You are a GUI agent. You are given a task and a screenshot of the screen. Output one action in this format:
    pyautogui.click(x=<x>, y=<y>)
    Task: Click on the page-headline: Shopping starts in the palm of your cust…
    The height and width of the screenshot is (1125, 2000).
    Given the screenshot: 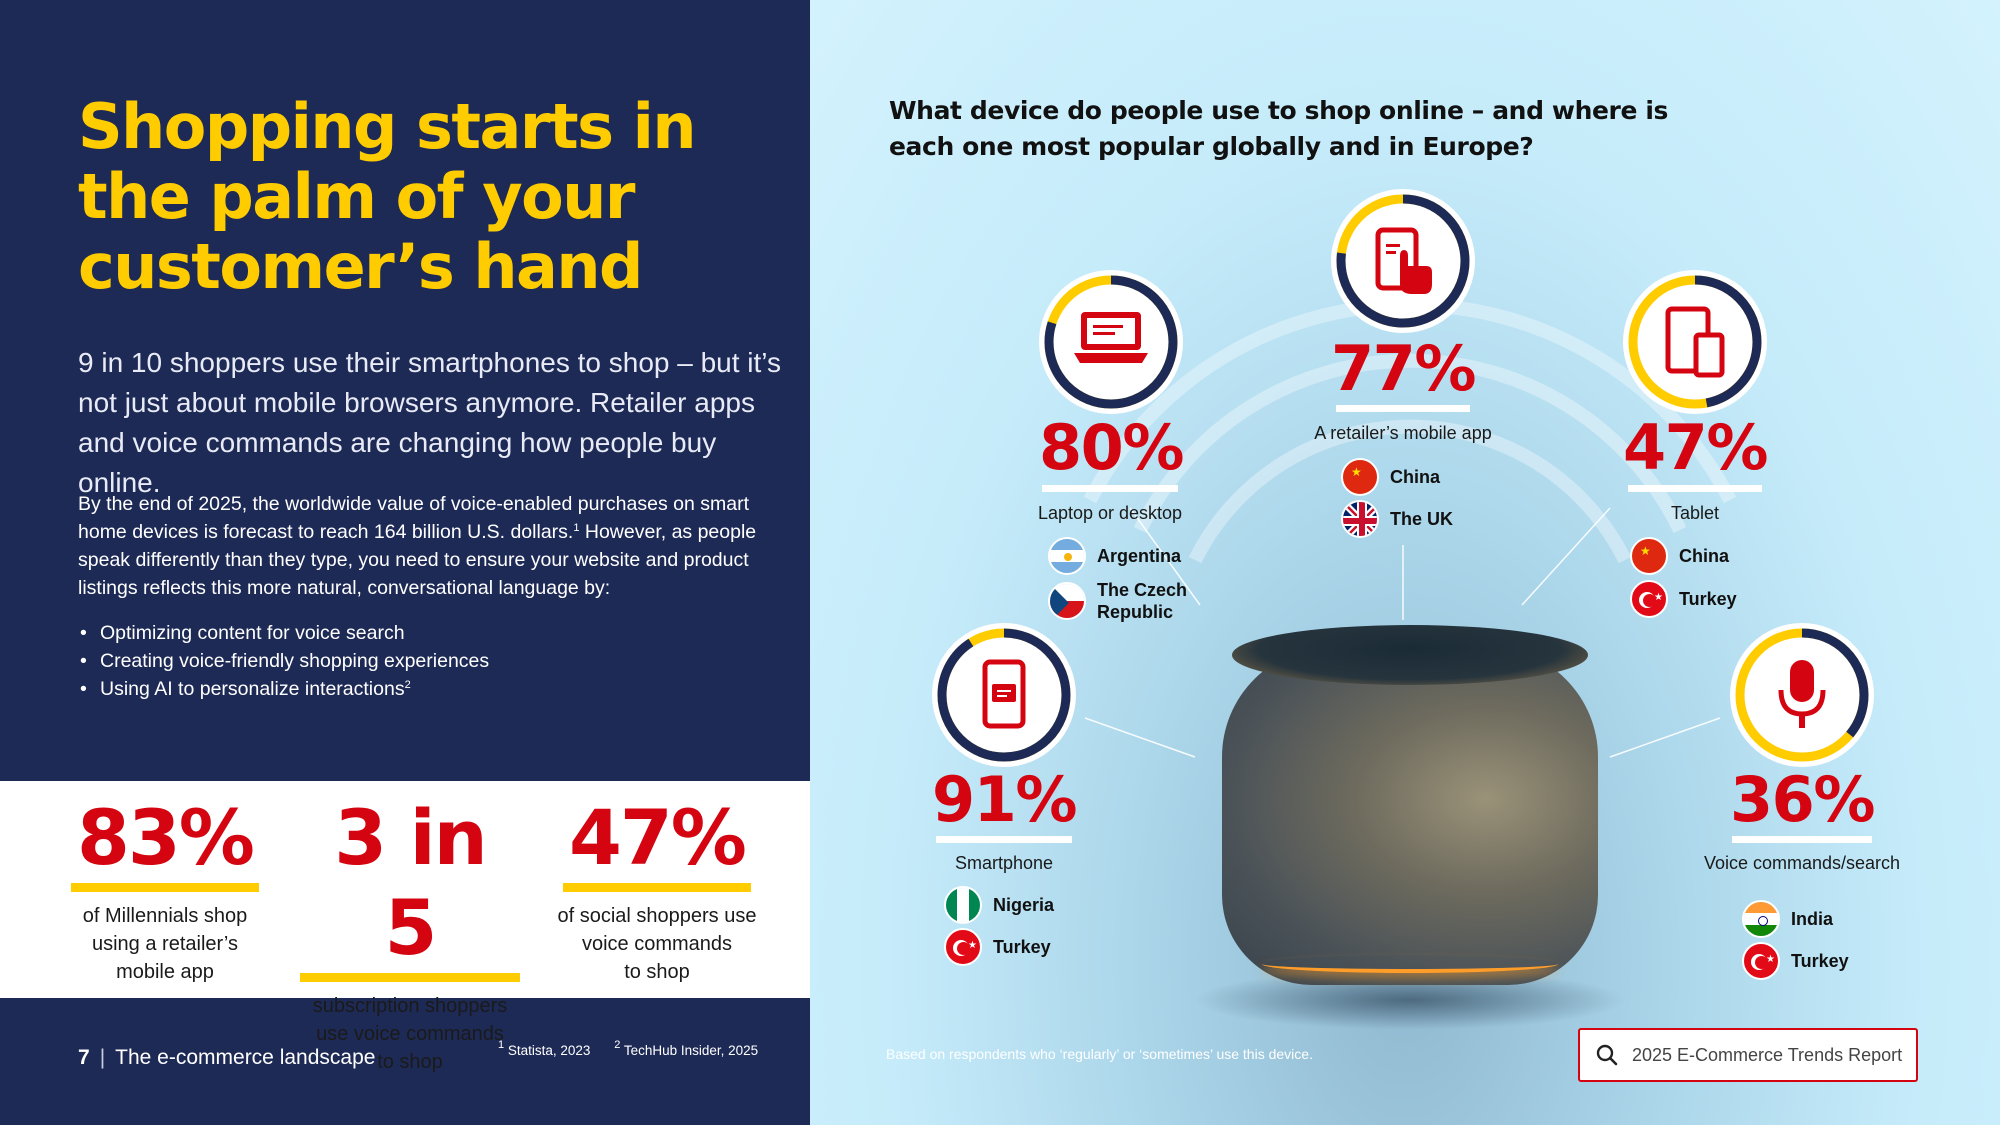 What is the action you would take?
    pyautogui.click(x=387, y=196)
    